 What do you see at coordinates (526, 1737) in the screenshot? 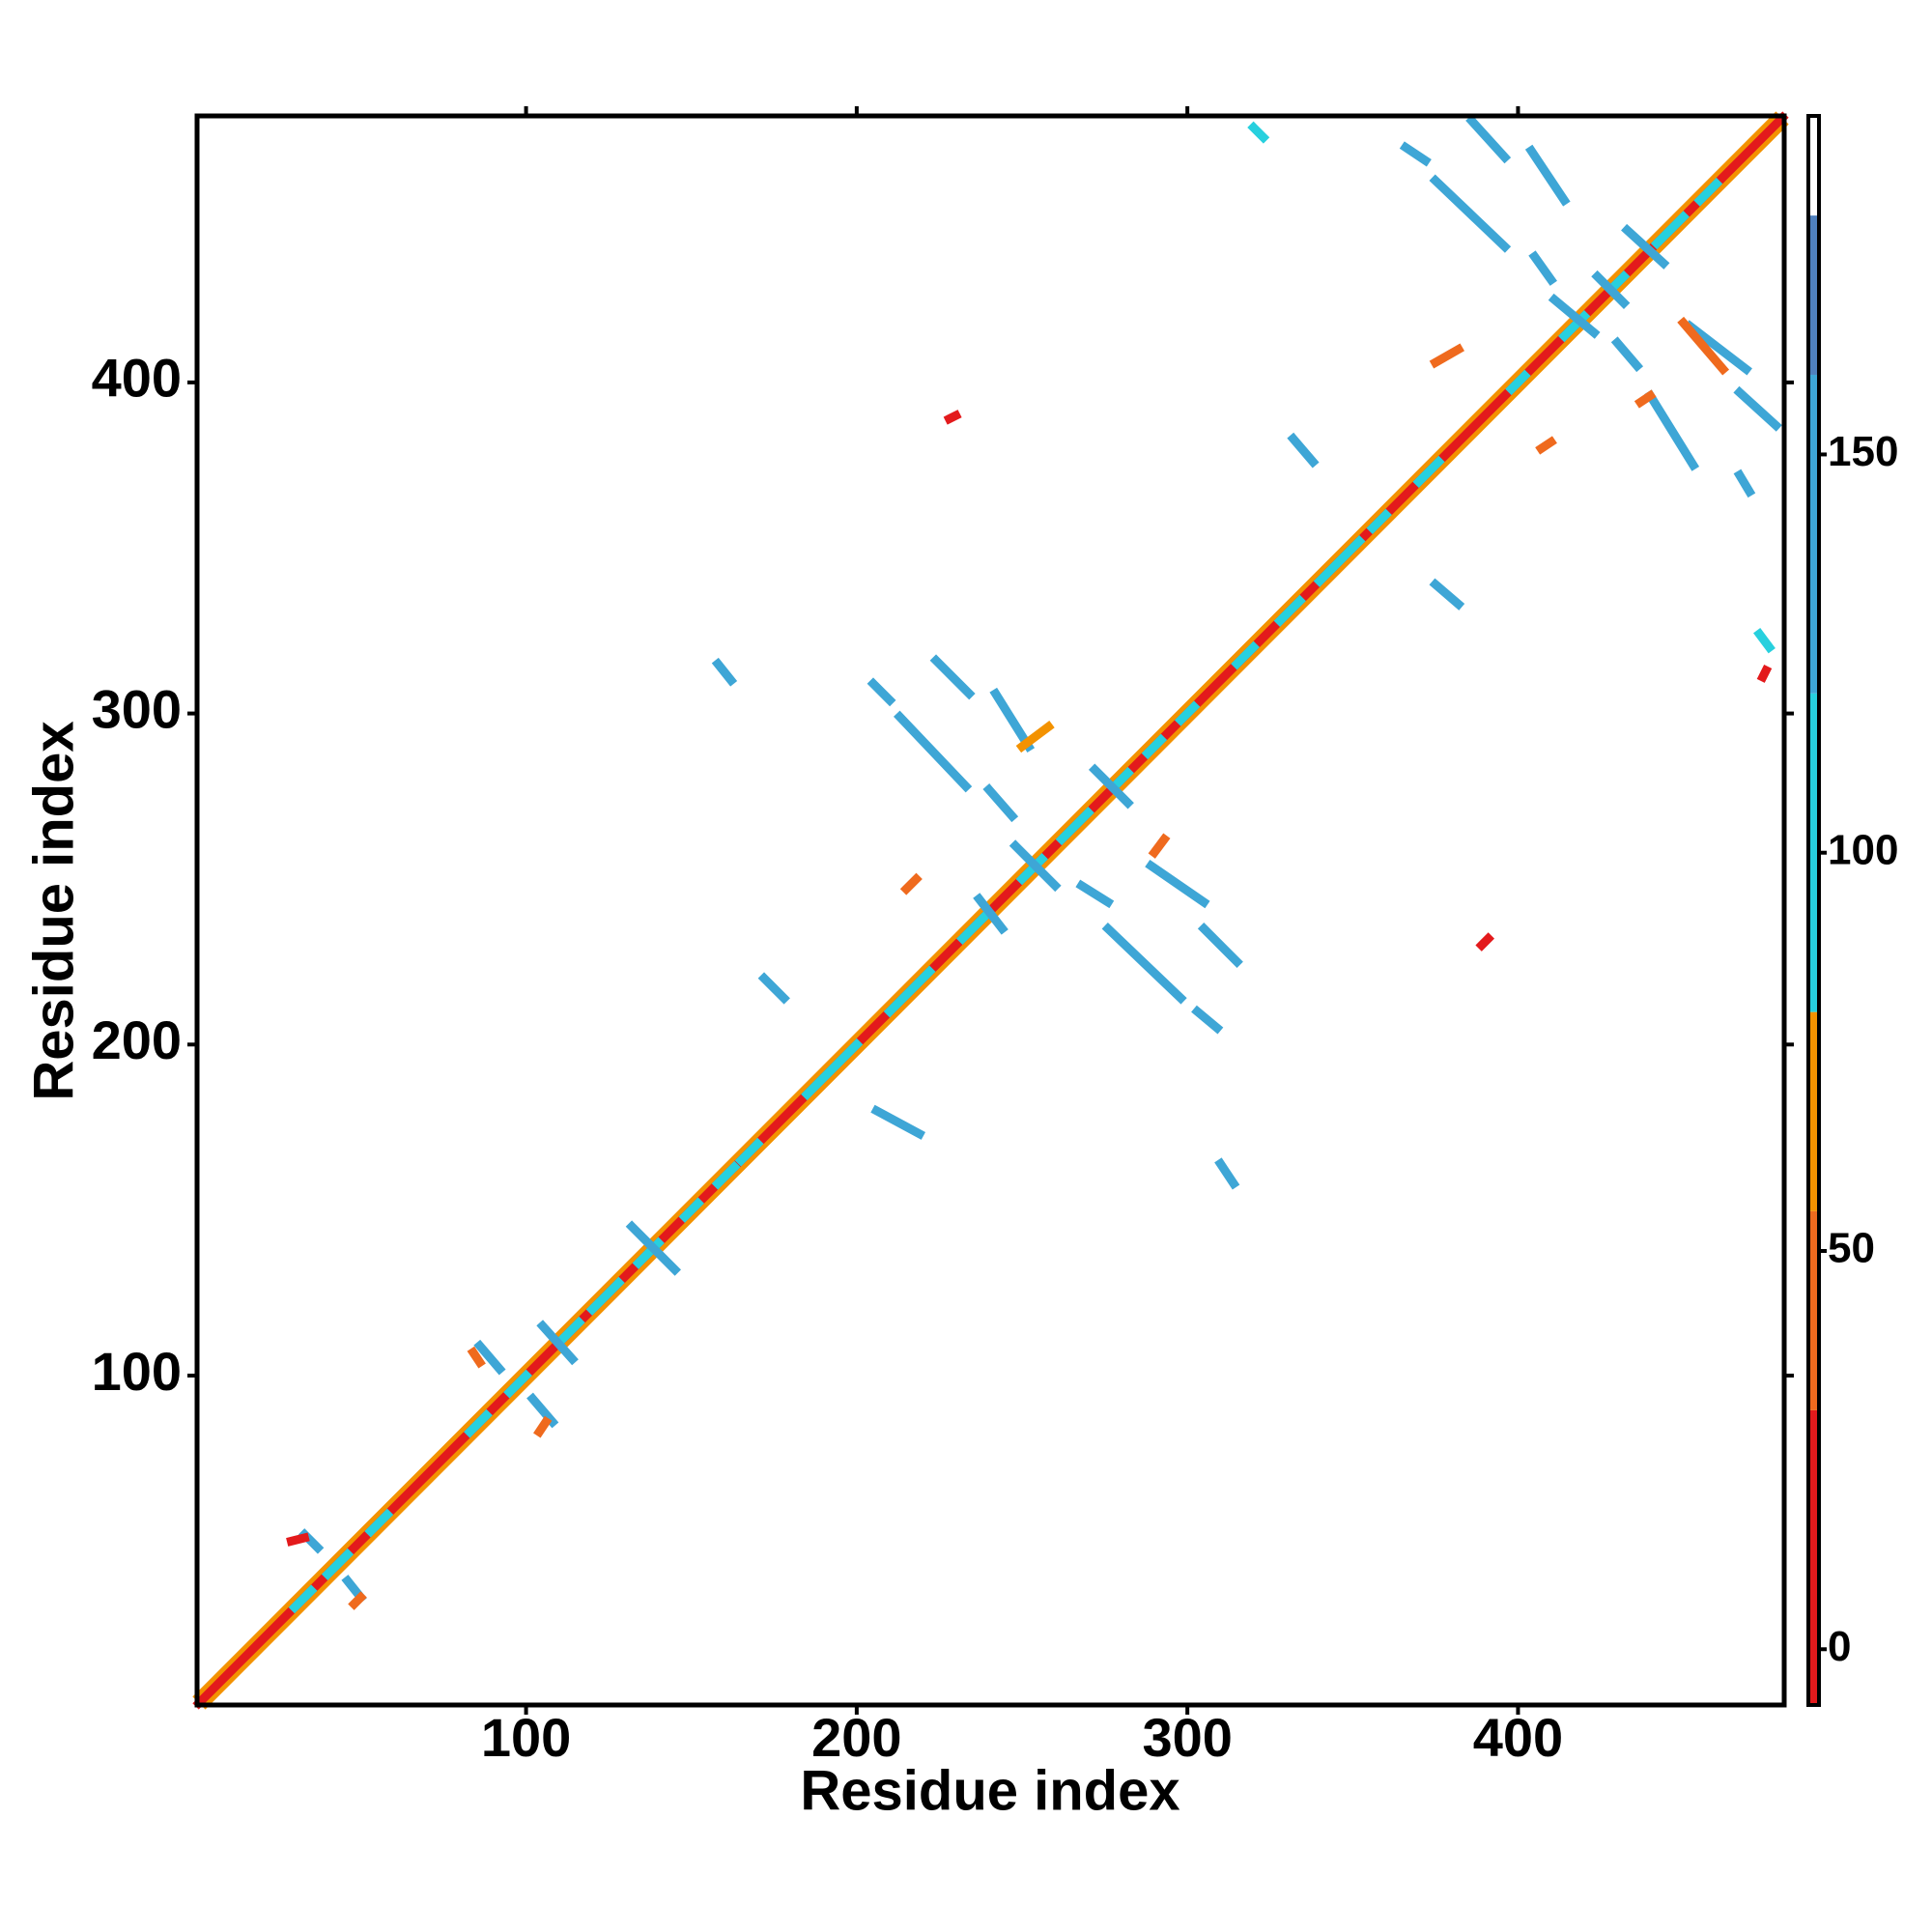
I see `x-tick-label: 100` at bounding box center [526, 1737].